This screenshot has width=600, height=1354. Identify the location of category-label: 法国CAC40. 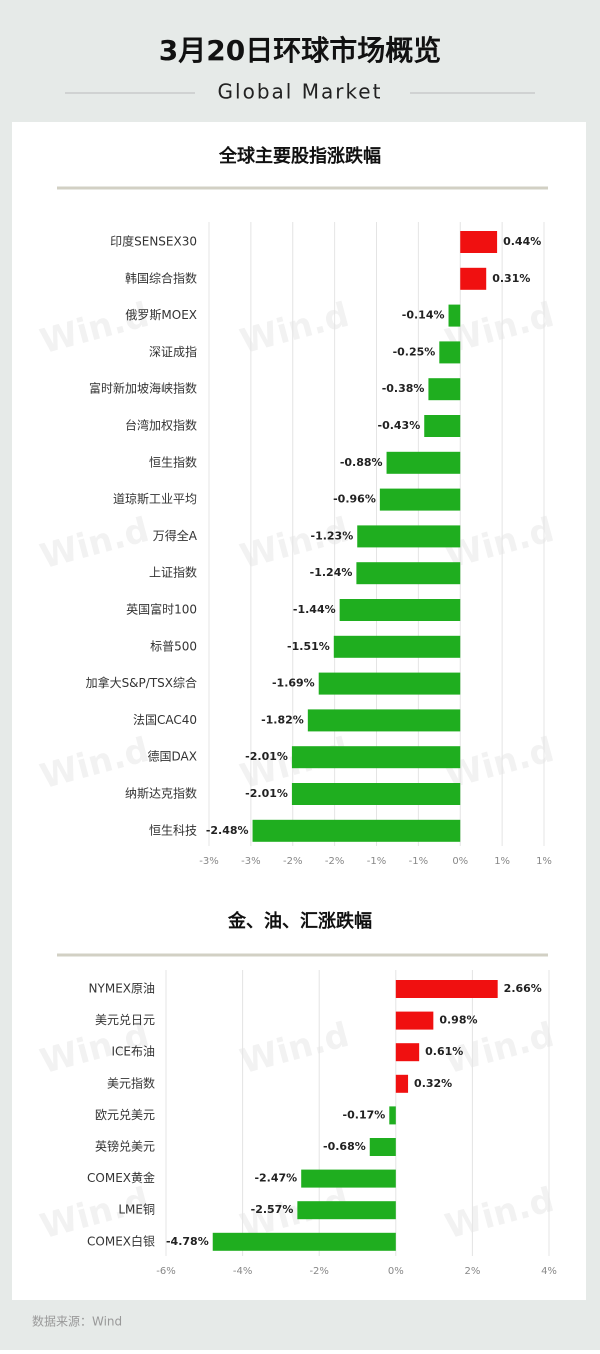
(165, 720).